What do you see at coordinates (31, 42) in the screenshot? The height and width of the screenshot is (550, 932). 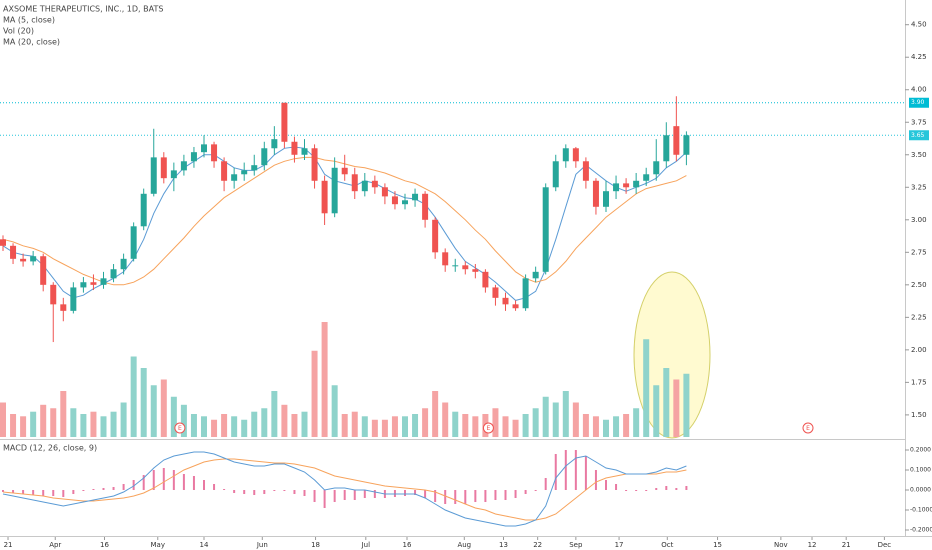 I see `legend-ma20: MA (20, close)` at bounding box center [31, 42].